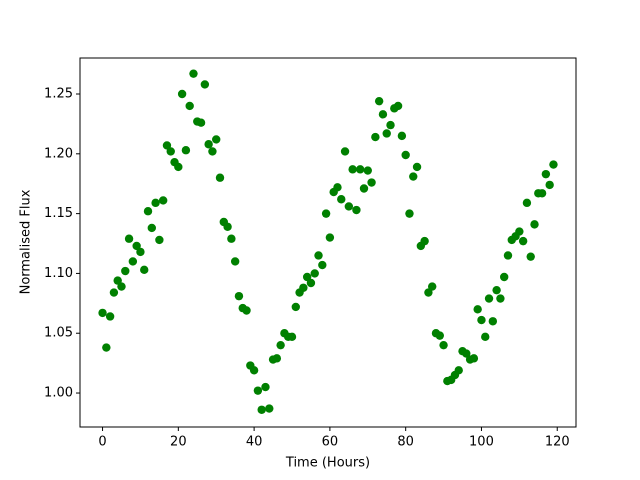  Describe the element at coordinates (330, 442) in the screenshot. I see `x-tick-label: 60` at that location.